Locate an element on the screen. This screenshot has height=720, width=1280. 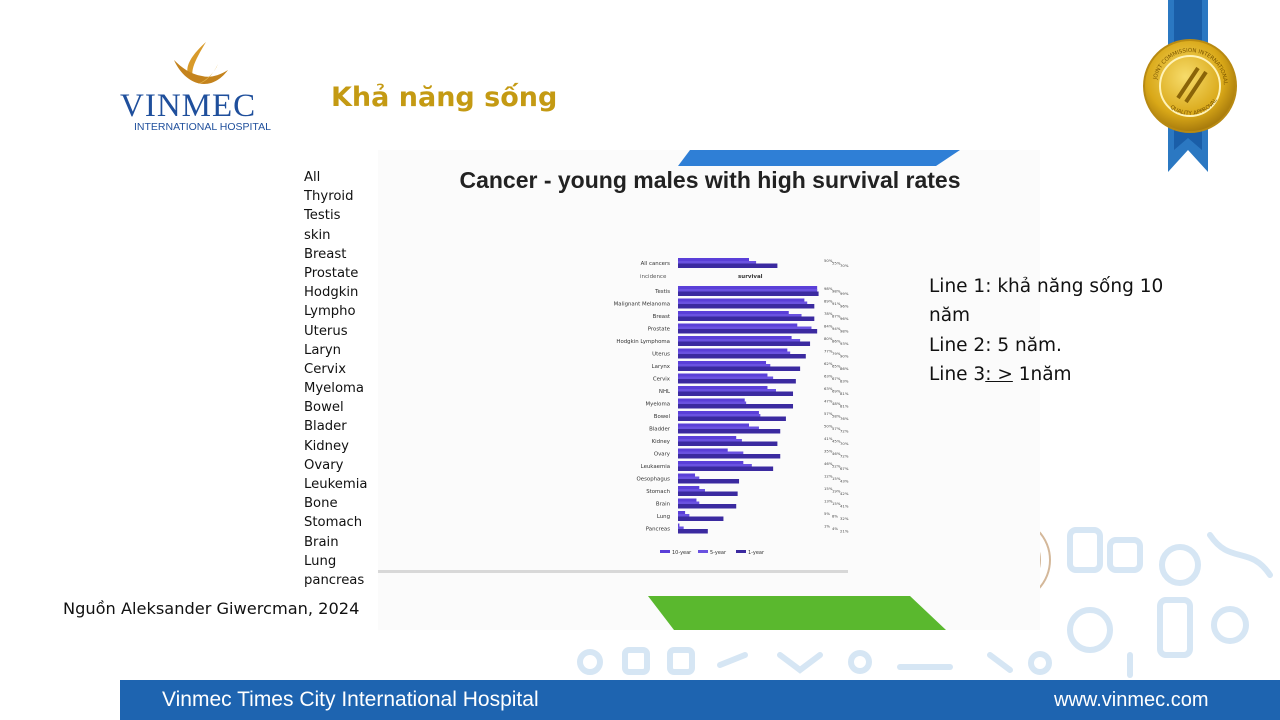
bar-value-label: 35% is located at coordinates (828, 451).